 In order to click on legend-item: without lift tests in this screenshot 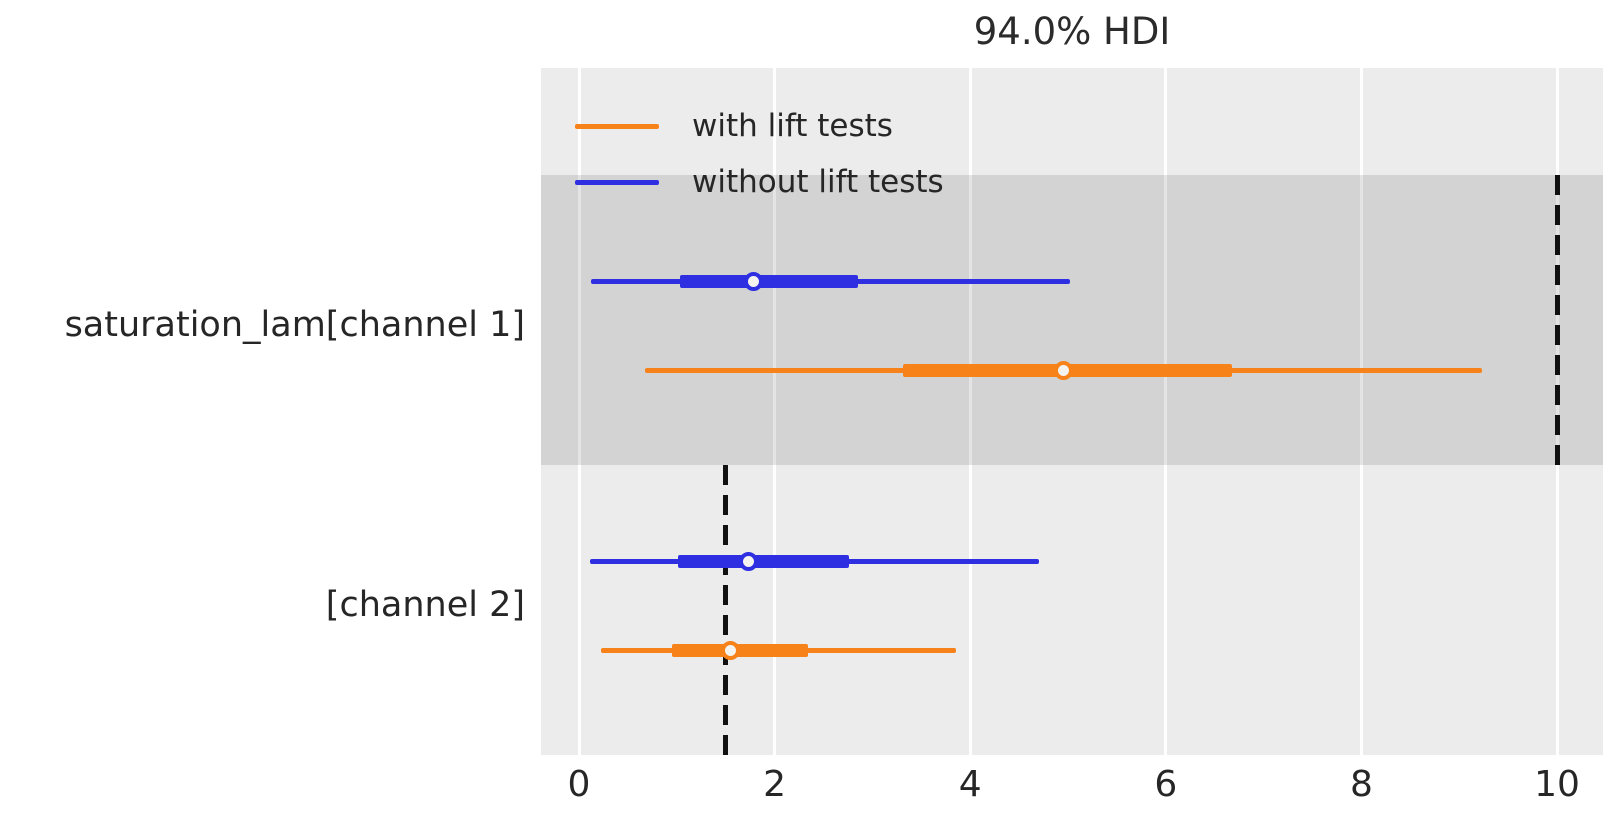, I will do `click(749, 182)`.